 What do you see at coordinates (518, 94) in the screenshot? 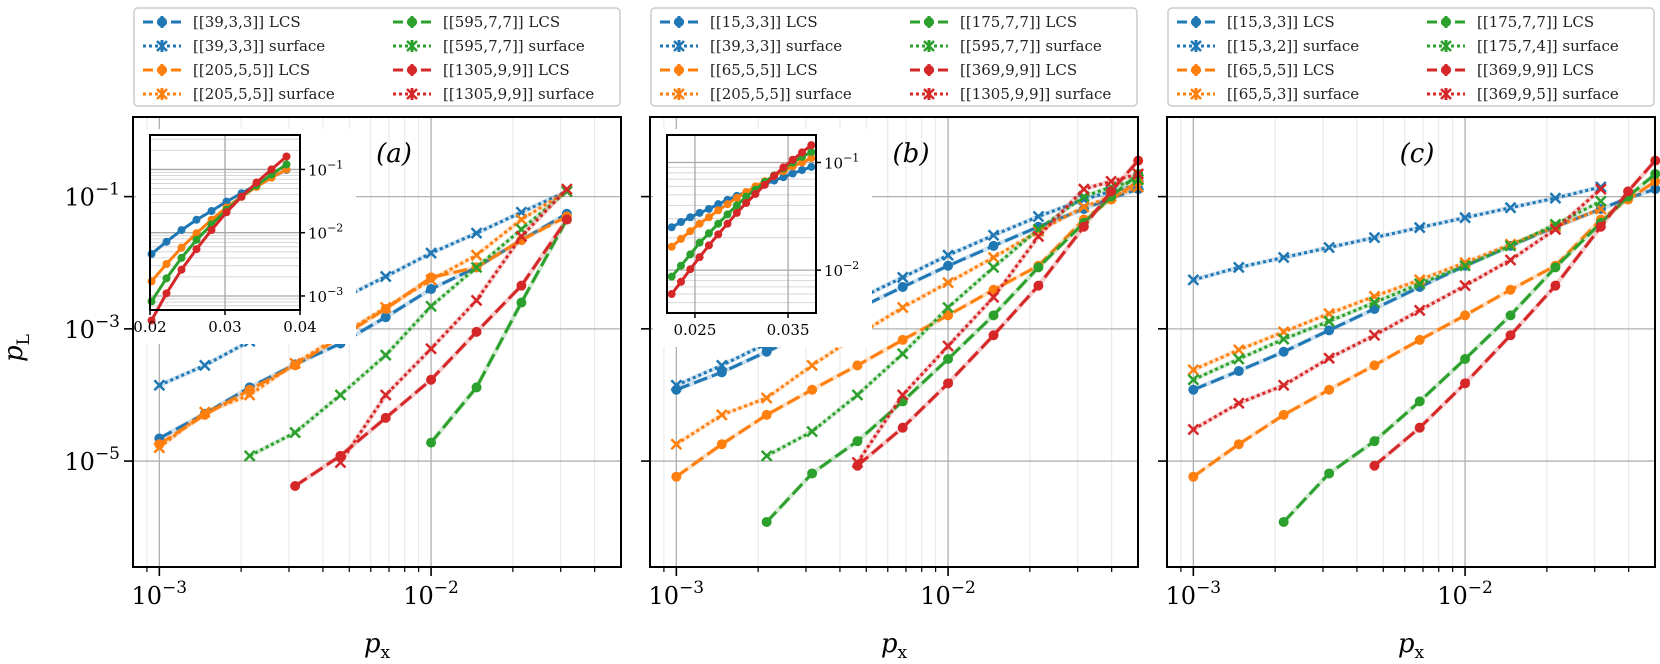
I see `legend-label: [[1305,9,9]] surface` at bounding box center [518, 94].